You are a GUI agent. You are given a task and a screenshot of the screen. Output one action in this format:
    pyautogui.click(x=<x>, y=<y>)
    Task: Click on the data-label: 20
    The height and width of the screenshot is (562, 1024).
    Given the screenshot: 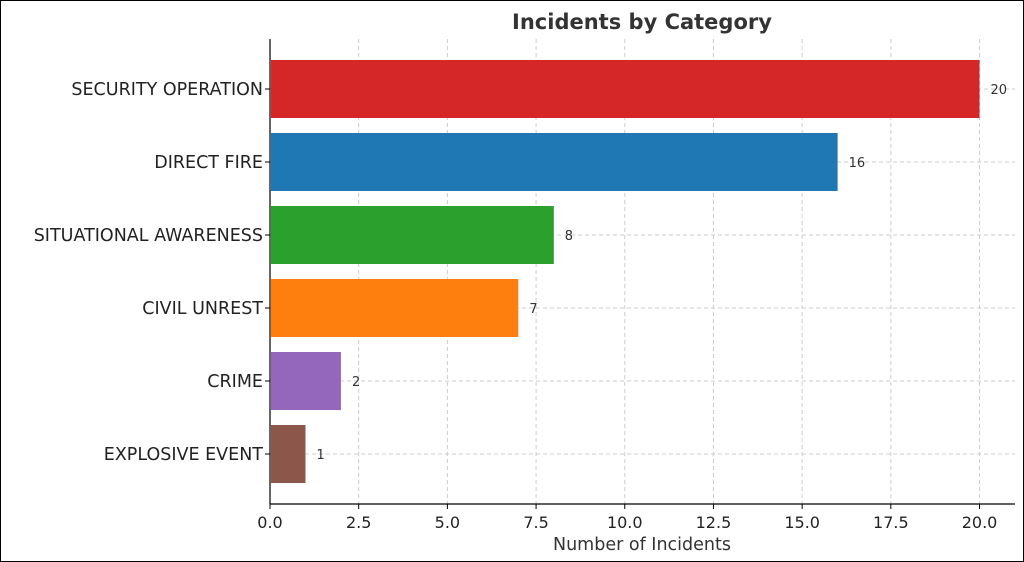 What is the action you would take?
    pyautogui.click(x=999, y=90)
    